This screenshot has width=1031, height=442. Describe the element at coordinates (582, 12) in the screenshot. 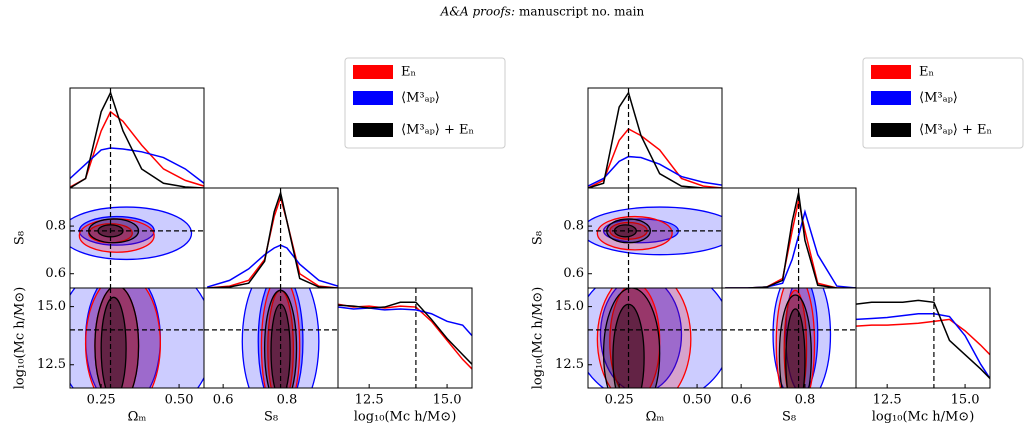

I see `manuscript: manuscript no. main` at that location.